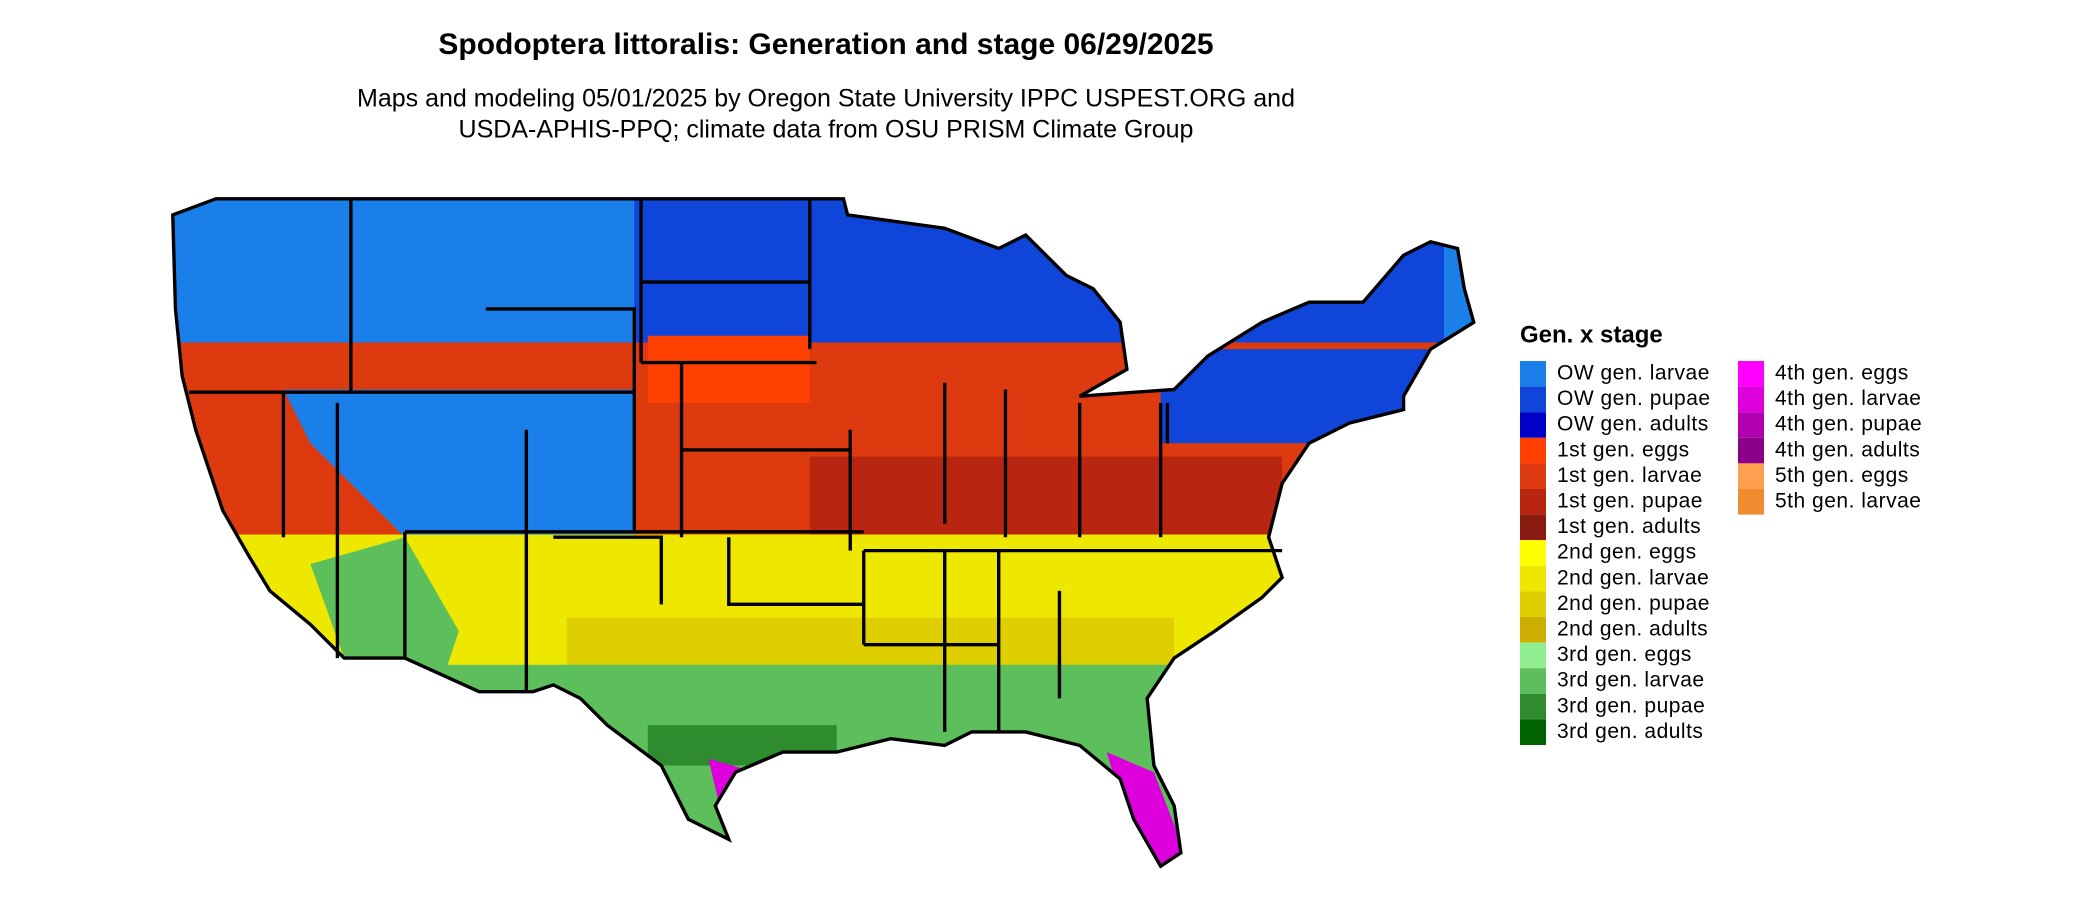  Describe the element at coordinates (1848, 424) in the screenshot. I see `legend-label: 4th gen. pupae` at that location.